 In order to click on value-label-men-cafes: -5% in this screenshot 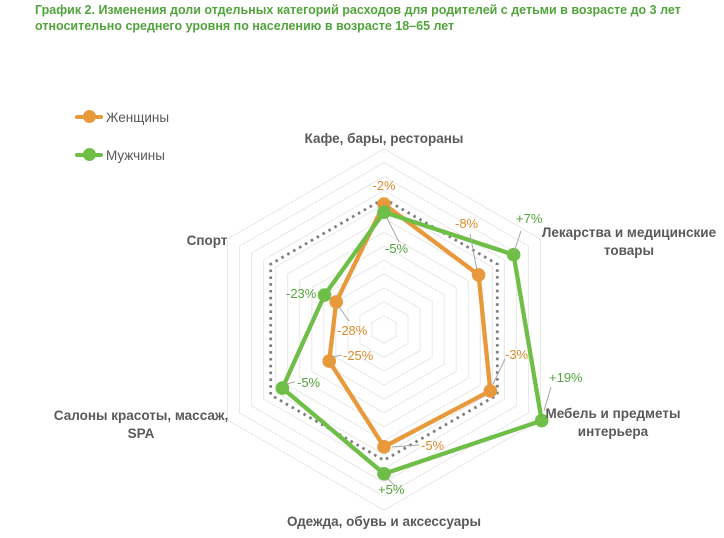, I will do `click(397, 248)`.